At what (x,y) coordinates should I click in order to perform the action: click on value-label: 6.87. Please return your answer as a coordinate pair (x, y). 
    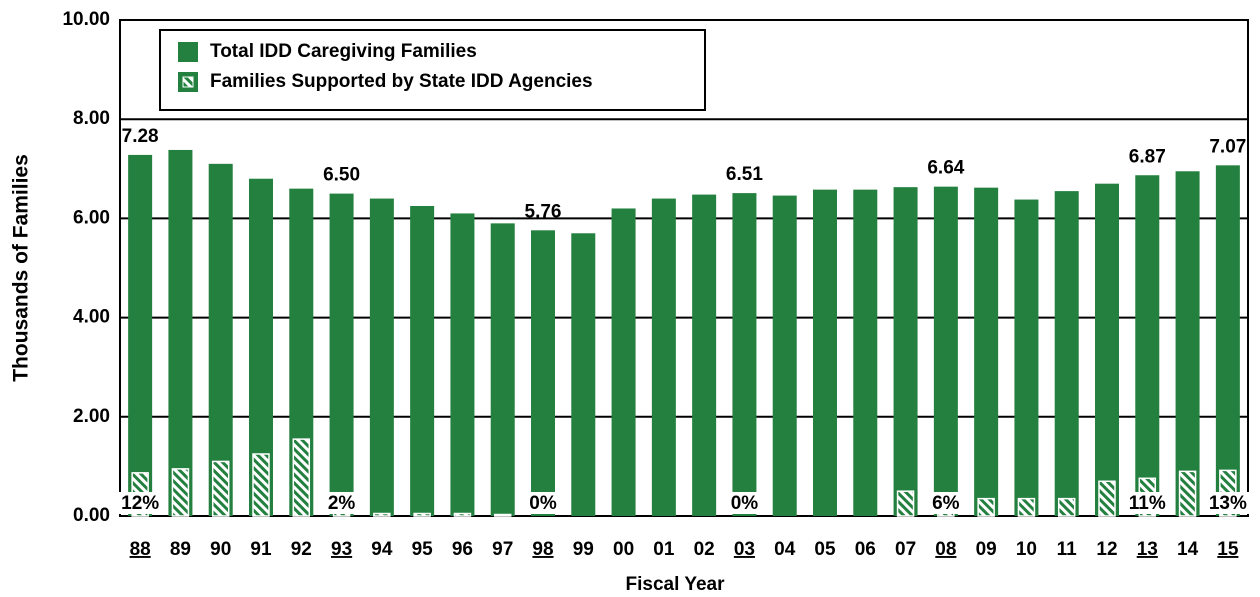
    Looking at the image, I should click on (1147, 156).